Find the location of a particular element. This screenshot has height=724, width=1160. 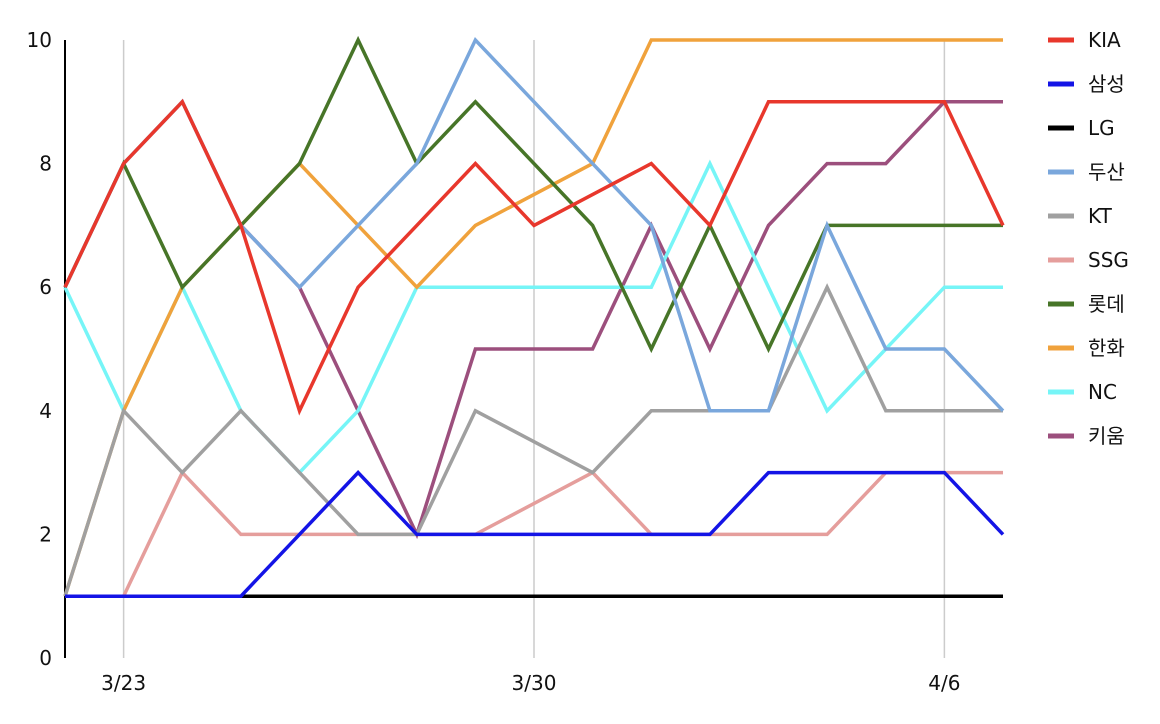

legend-item: 삼성 is located at coordinates (1086, 84).